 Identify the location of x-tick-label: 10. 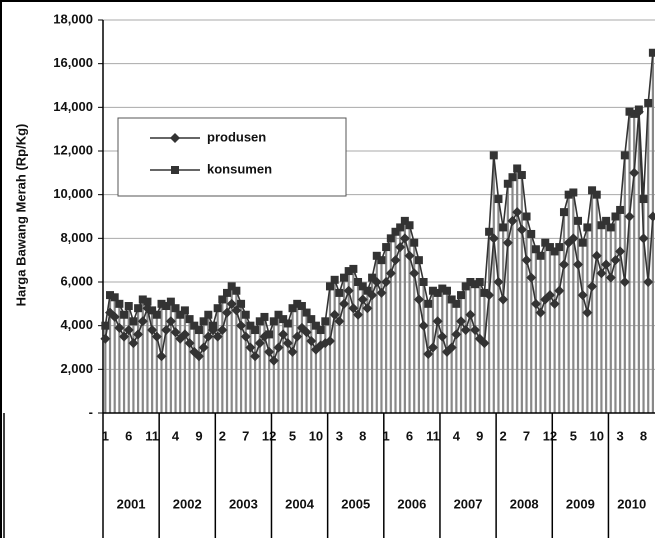
(316, 435).